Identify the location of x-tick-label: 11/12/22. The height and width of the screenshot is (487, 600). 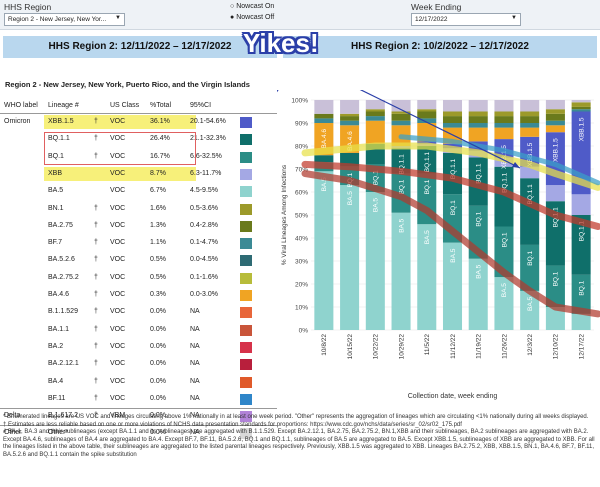
(453, 346).